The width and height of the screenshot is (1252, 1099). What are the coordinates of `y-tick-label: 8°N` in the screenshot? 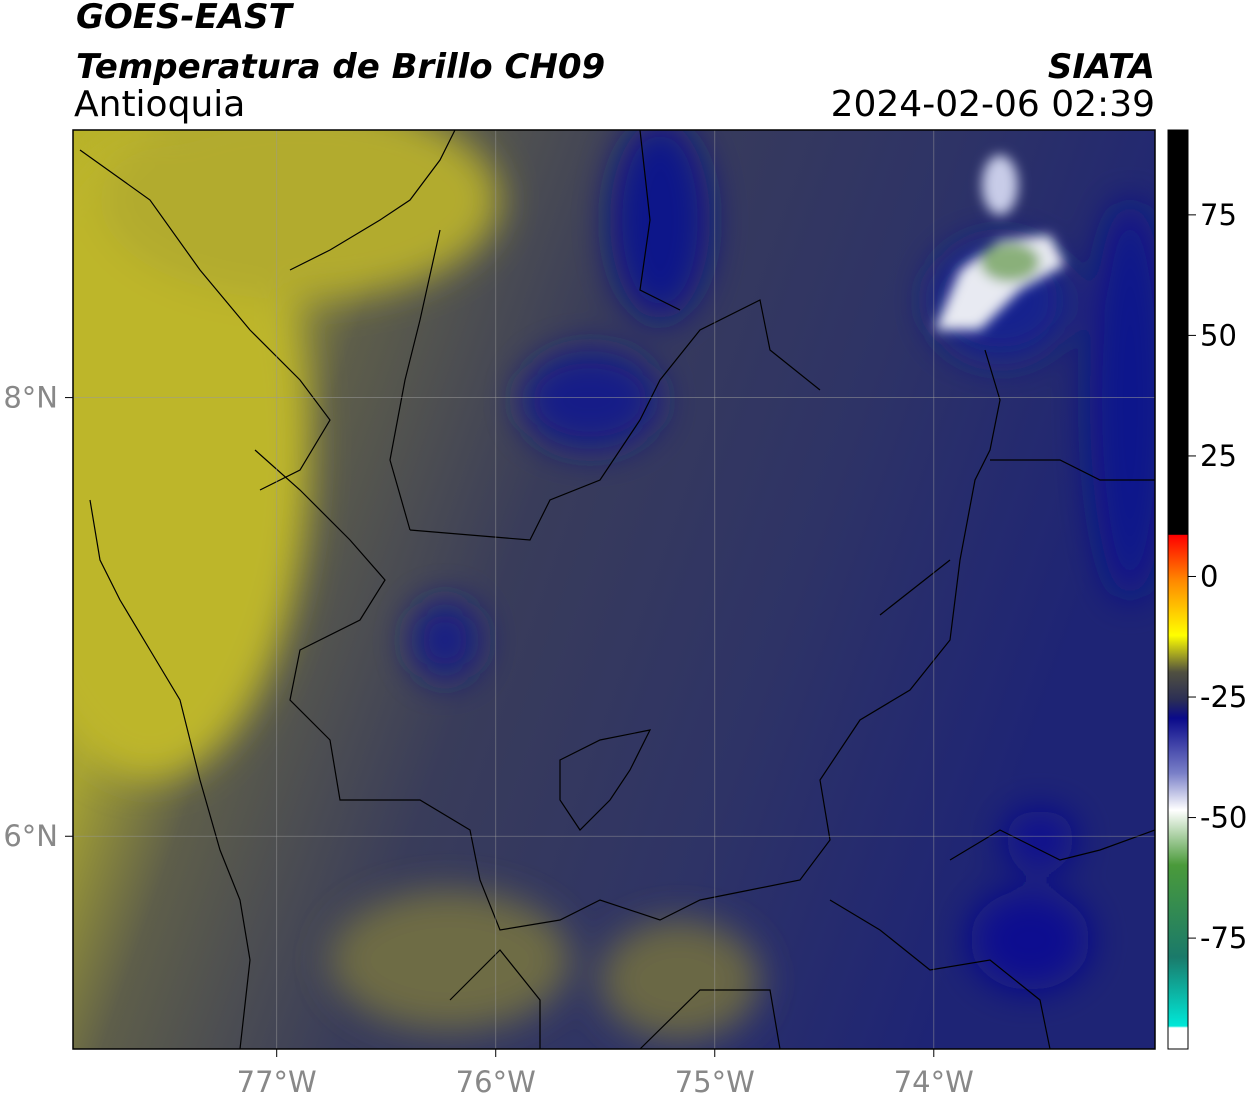 It's located at (30, 398).